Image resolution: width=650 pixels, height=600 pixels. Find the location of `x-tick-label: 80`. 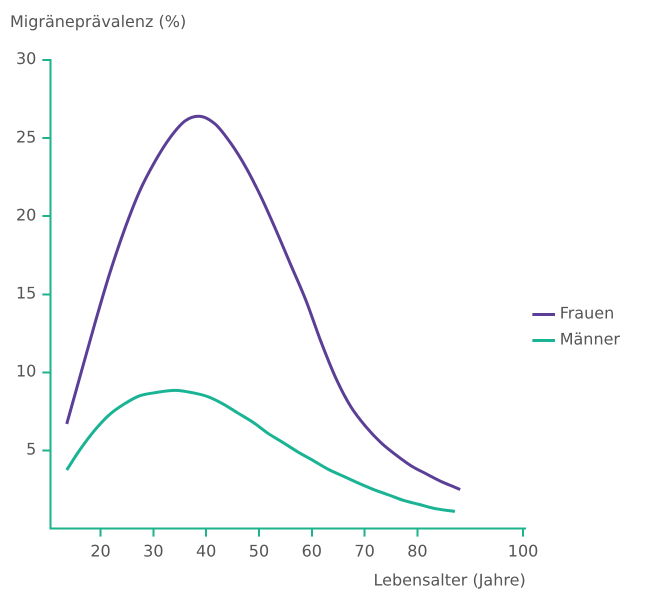

x-tick-label: 80 is located at coordinates (417, 550).